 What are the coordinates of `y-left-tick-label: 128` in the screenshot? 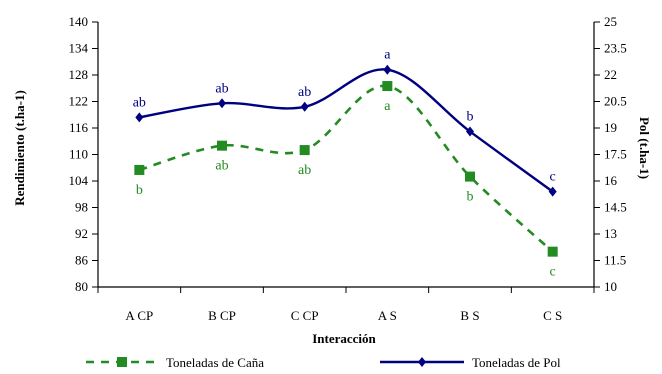 It's located at (79, 74).